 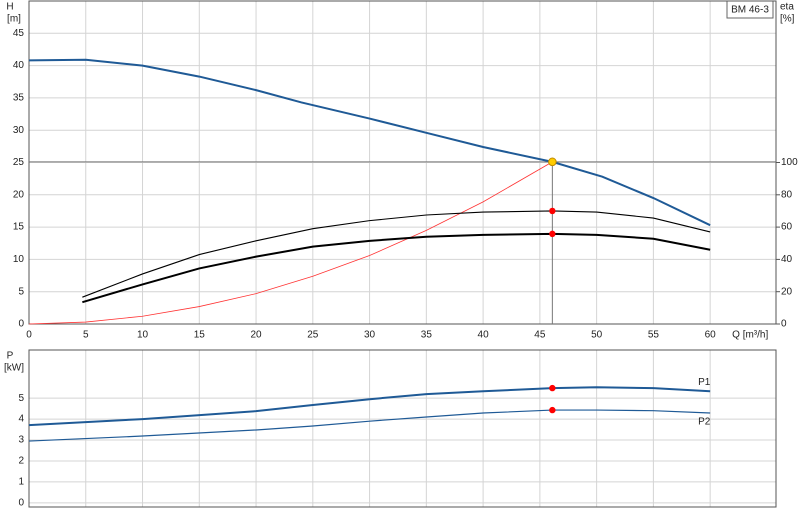 I want to click on y-tick-label: 35, so click(x=19, y=98).